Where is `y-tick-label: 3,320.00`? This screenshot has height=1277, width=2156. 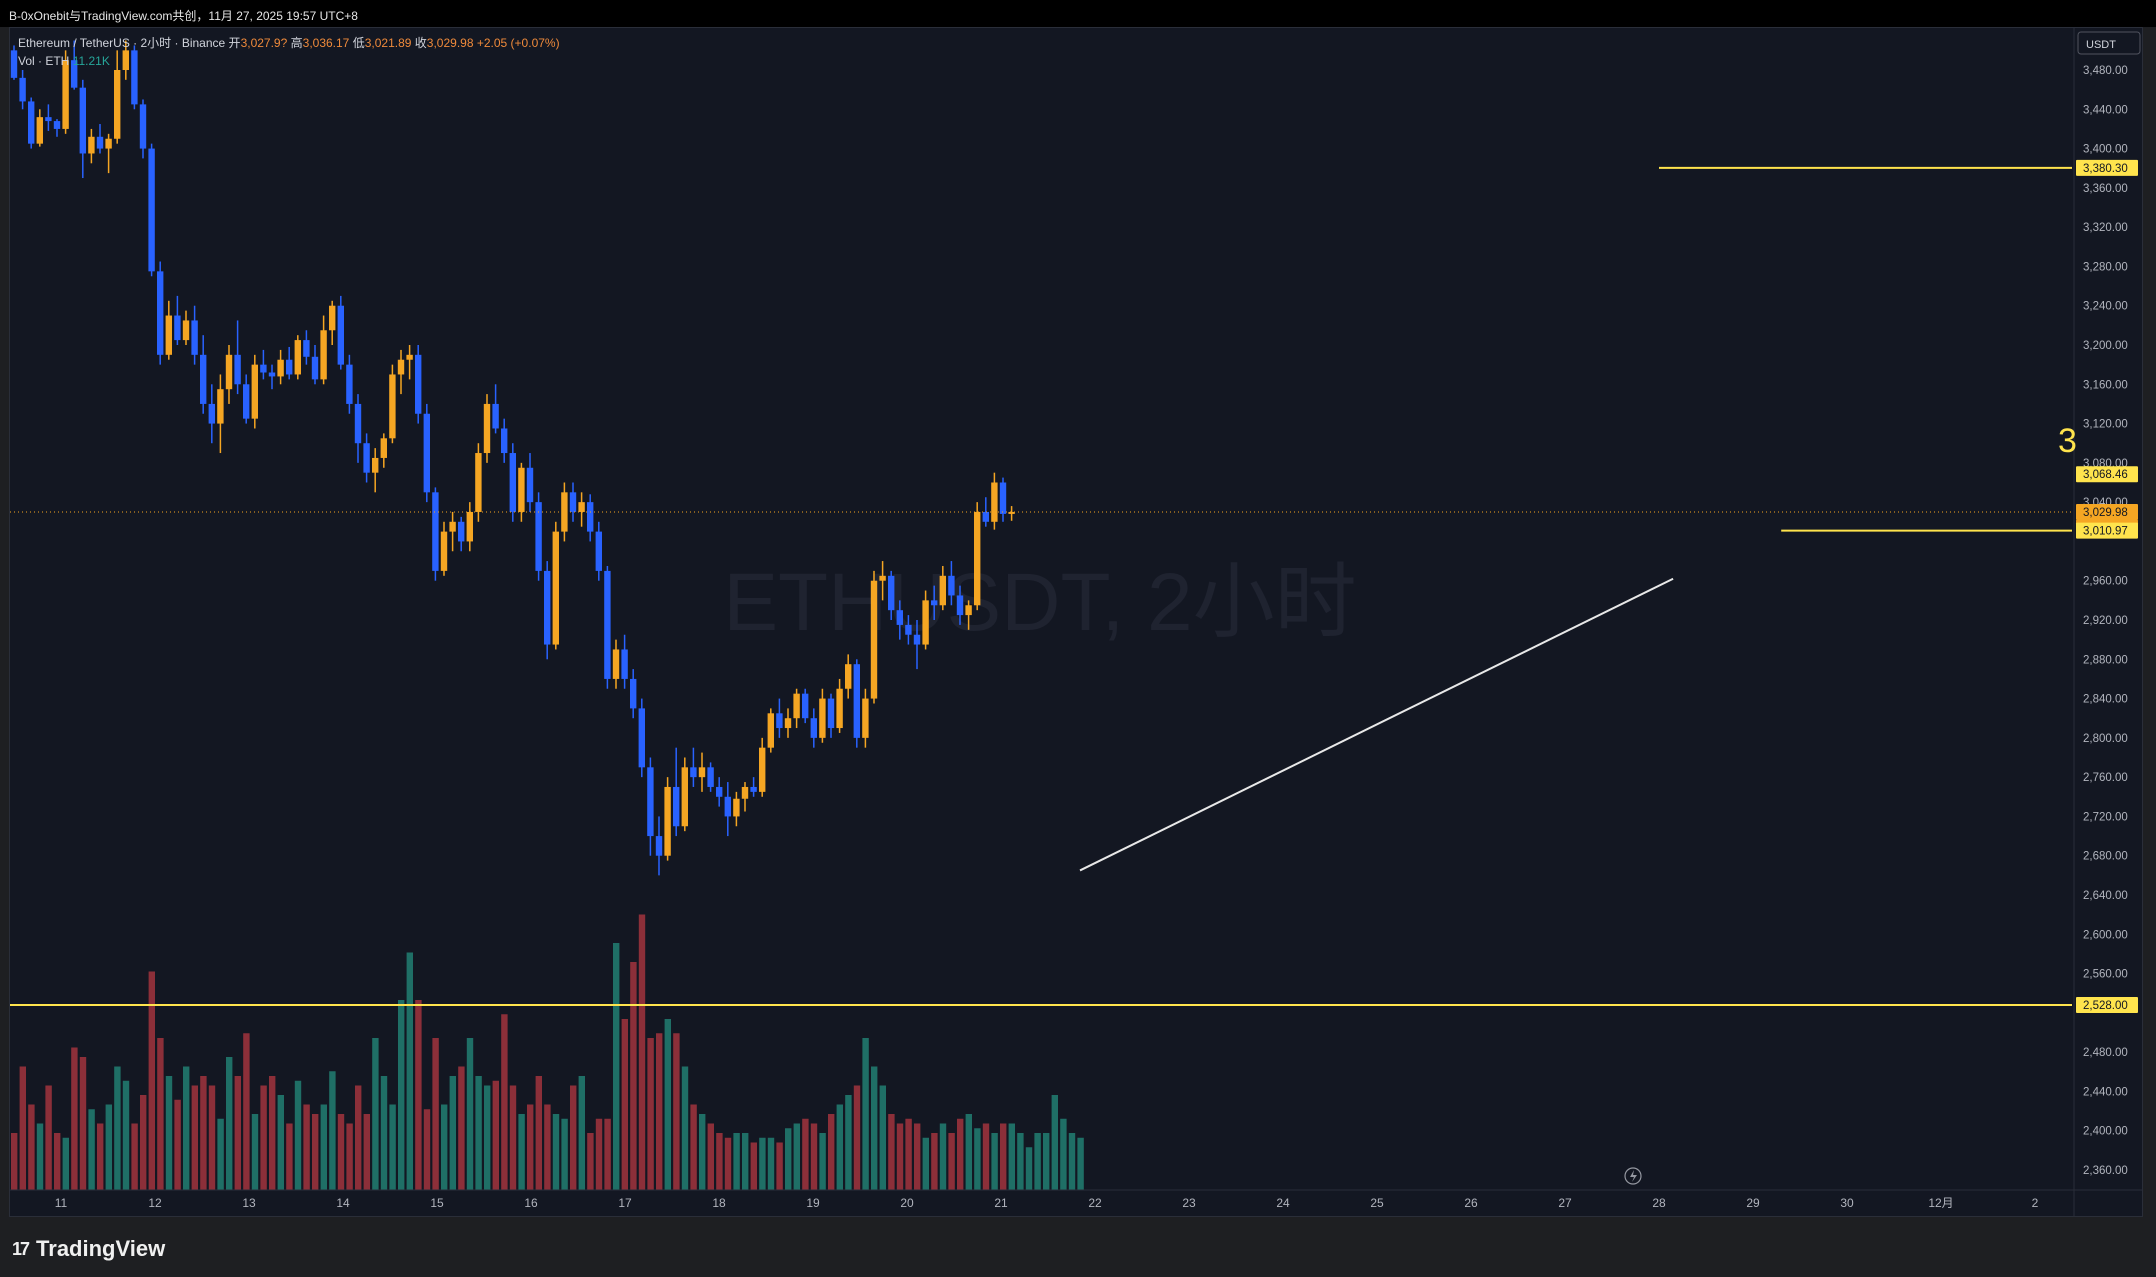 y-tick-label: 3,320.00 is located at coordinates (2105, 228).